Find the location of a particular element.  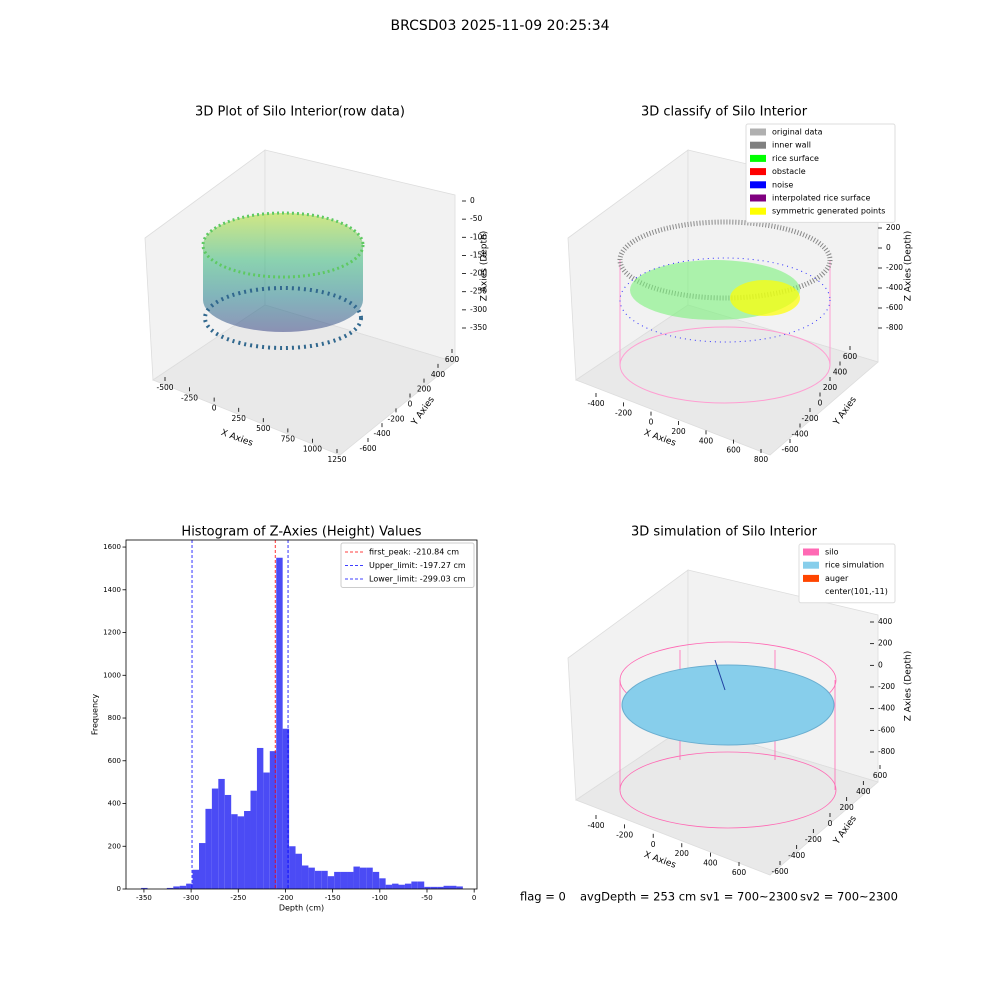

z-axis-label: Z Axies (Depth) is located at coordinates (909, 686).